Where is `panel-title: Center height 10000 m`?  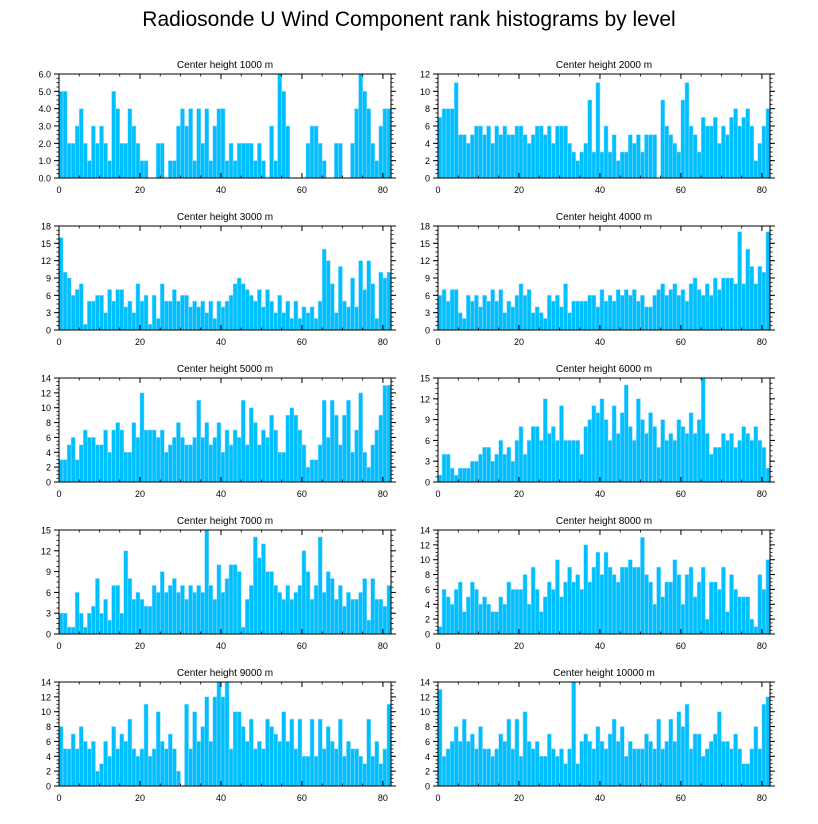
panel-title: Center height 10000 m is located at coordinates (604, 673).